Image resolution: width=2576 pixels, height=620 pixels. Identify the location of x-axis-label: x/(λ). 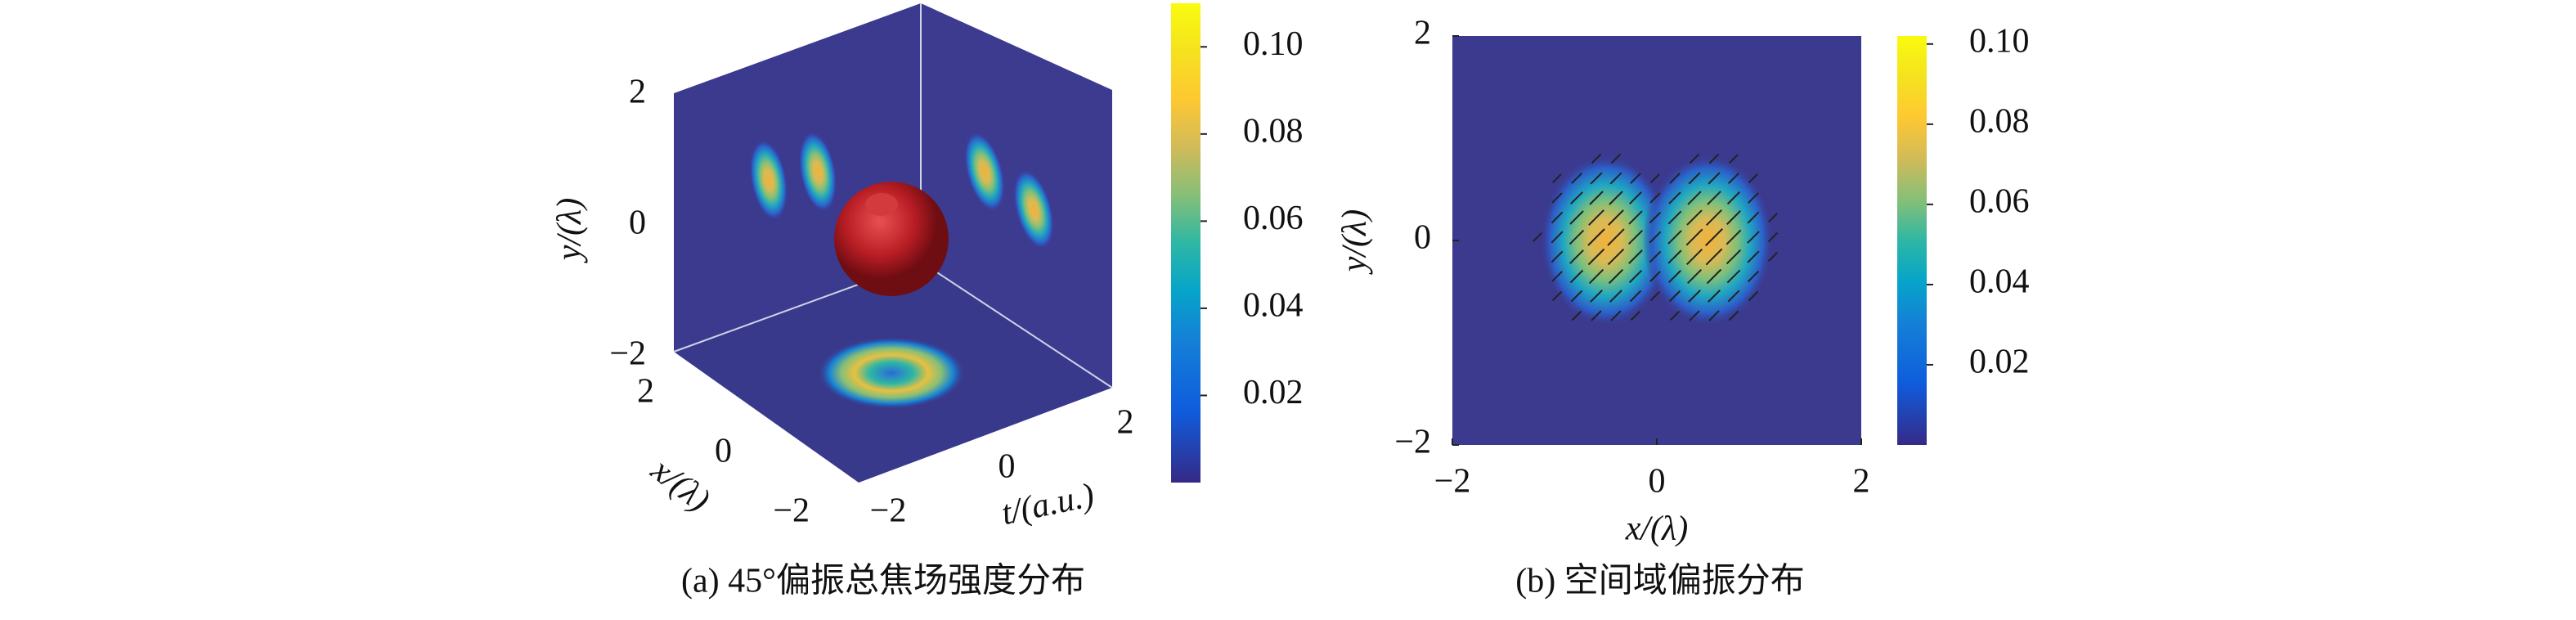
(680, 485).